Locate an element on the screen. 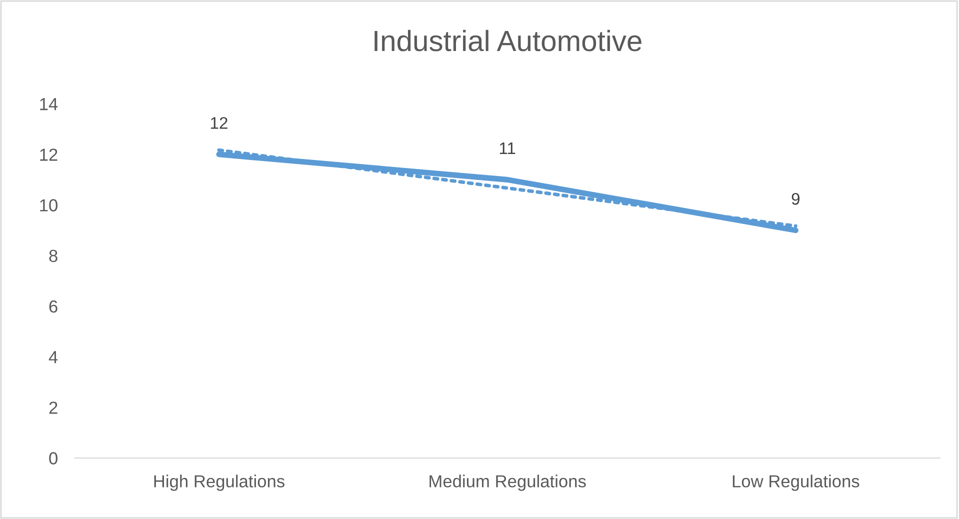 The height and width of the screenshot is (519, 959). y-tick-label: 14 is located at coordinates (49, 104).